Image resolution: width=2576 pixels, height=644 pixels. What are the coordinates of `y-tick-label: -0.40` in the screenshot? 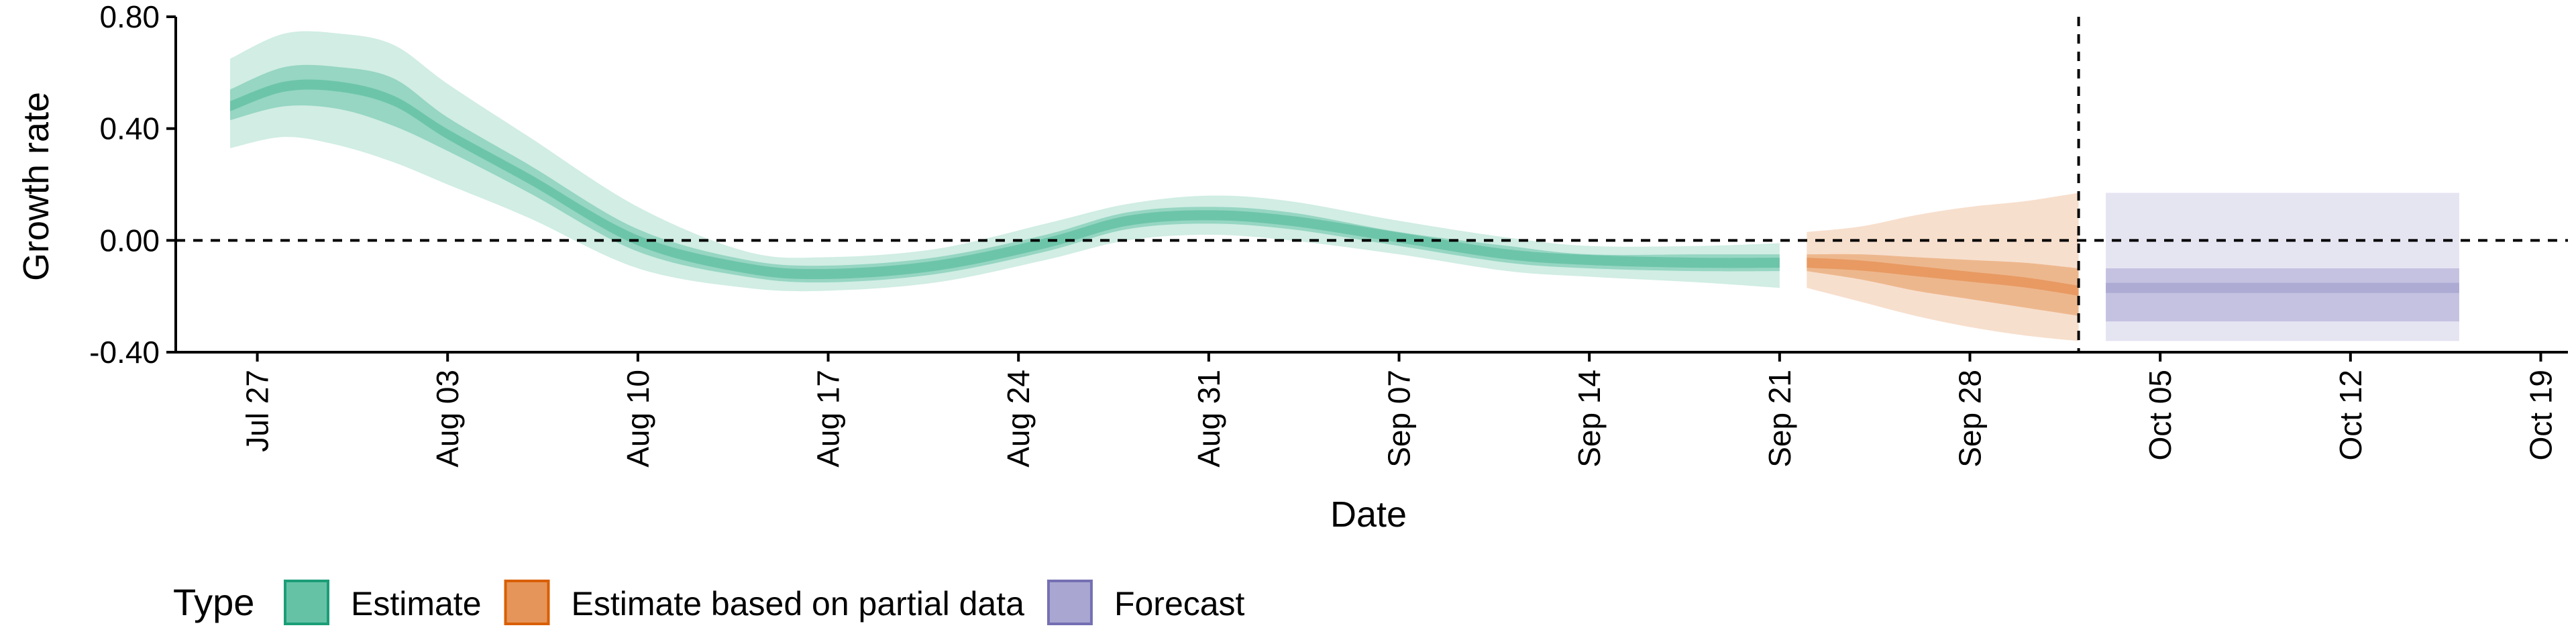 It's located at (124, 352).